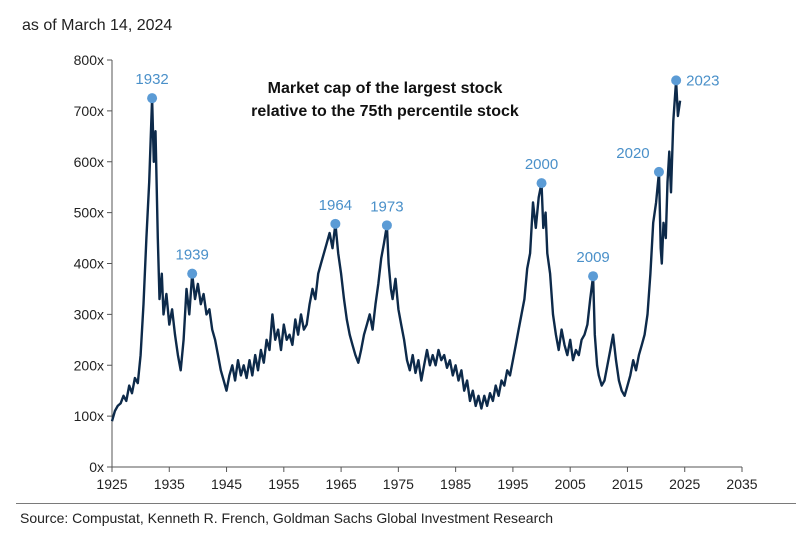 This screenshot has height=536, width=811. I want to click on x-tick-label: 1985, so click(455, 484).